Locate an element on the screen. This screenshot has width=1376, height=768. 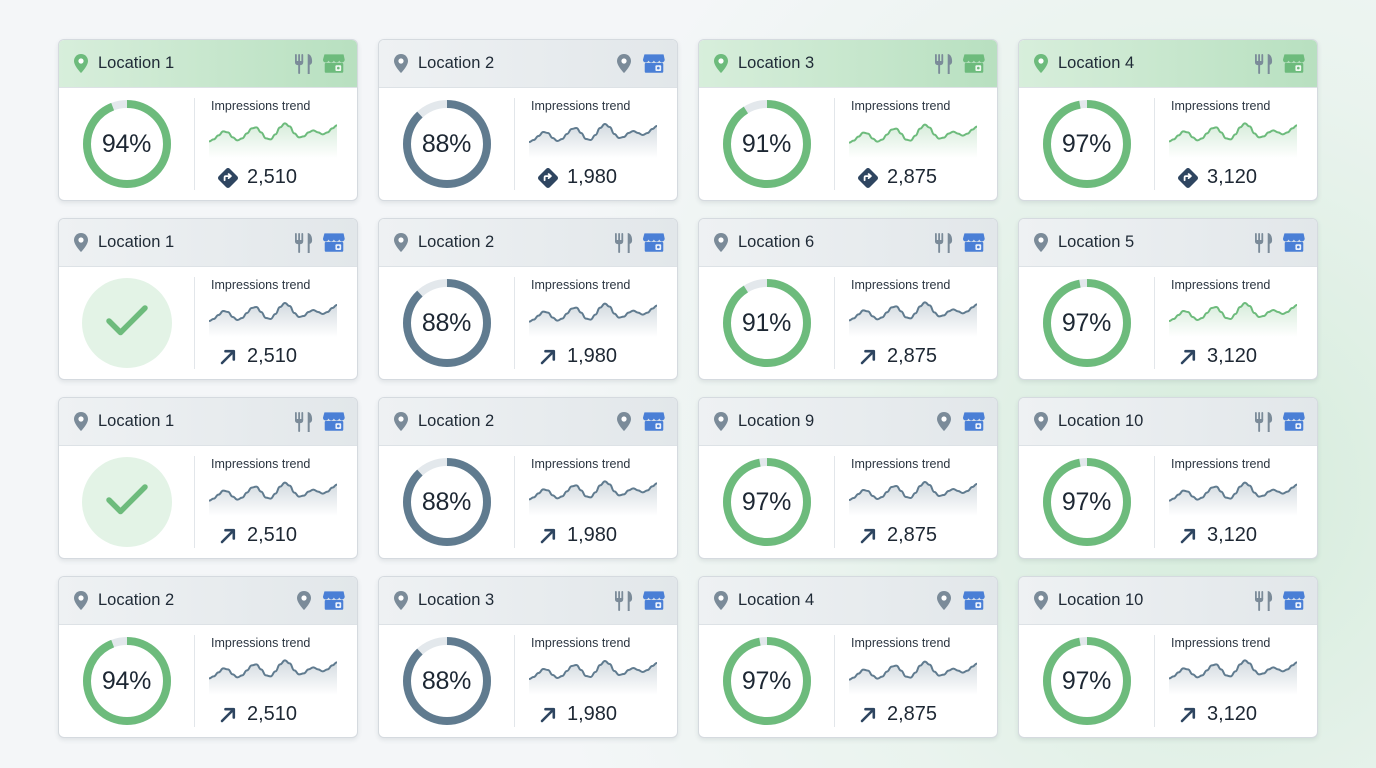
gauge-panel: 97% is located at coordinates (1087, 323).